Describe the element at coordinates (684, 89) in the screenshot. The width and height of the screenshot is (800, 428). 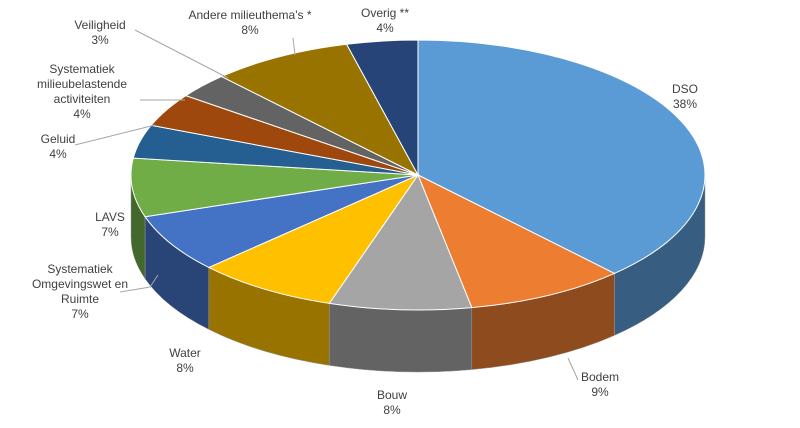
I see `label-name: DSO` at that location.